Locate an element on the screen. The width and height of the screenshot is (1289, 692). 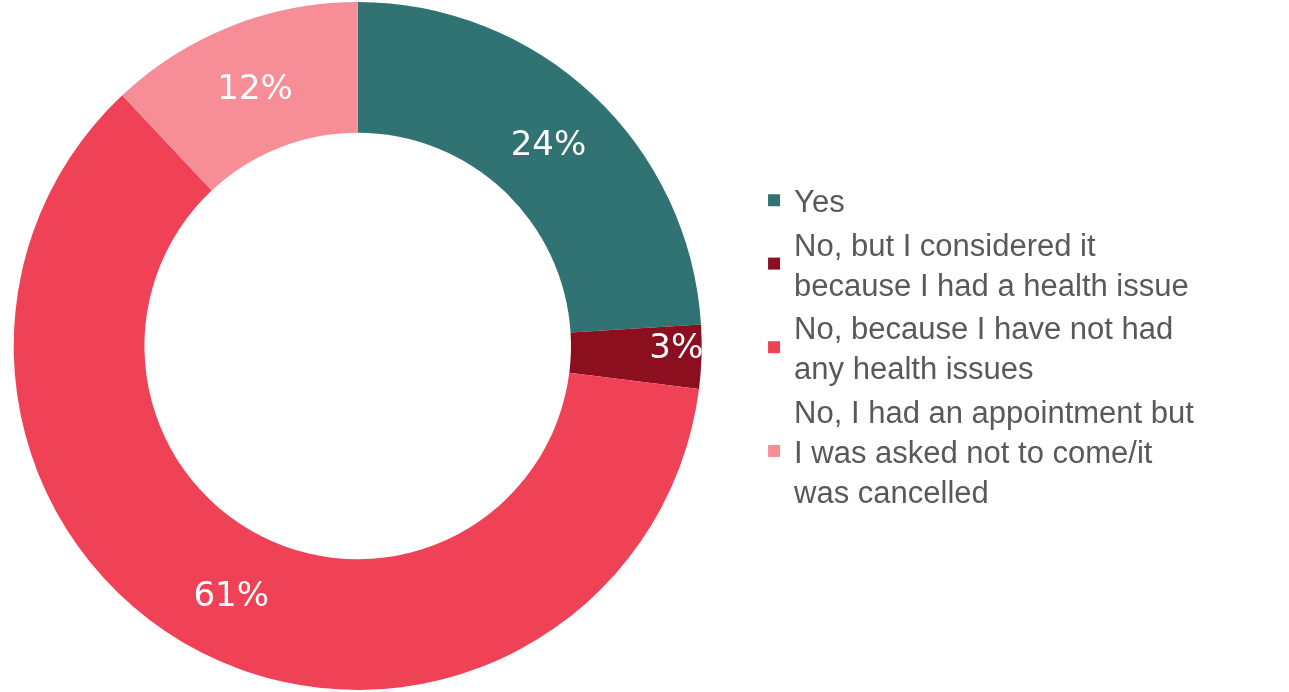
legend-label: Yes is located at coordinates (819, 202).